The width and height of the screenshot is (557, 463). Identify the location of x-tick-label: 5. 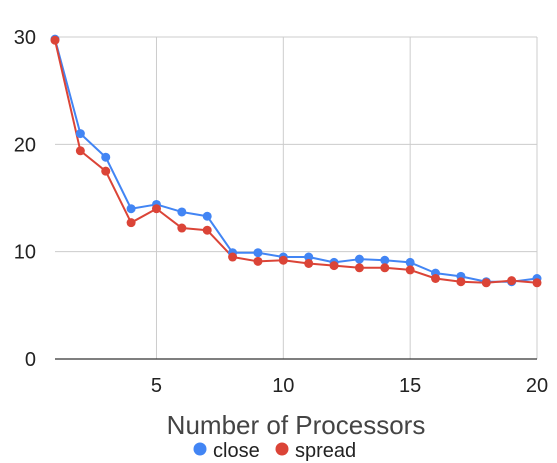
(156, 386).